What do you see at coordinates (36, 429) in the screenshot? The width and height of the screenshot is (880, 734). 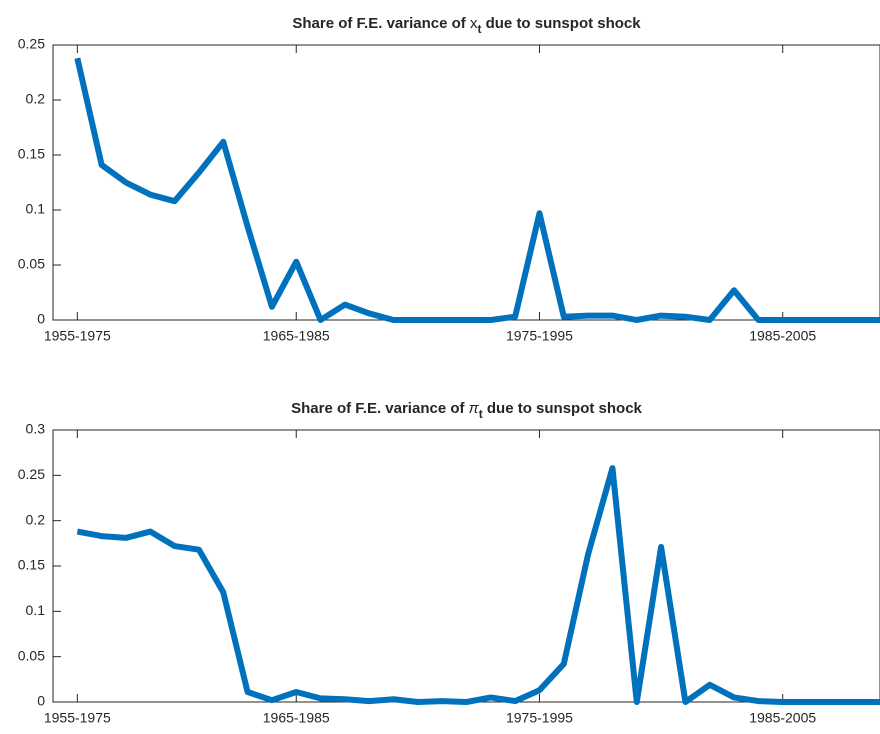 I see `y-tick-label: 0.3` at bounding box center [36, 429].